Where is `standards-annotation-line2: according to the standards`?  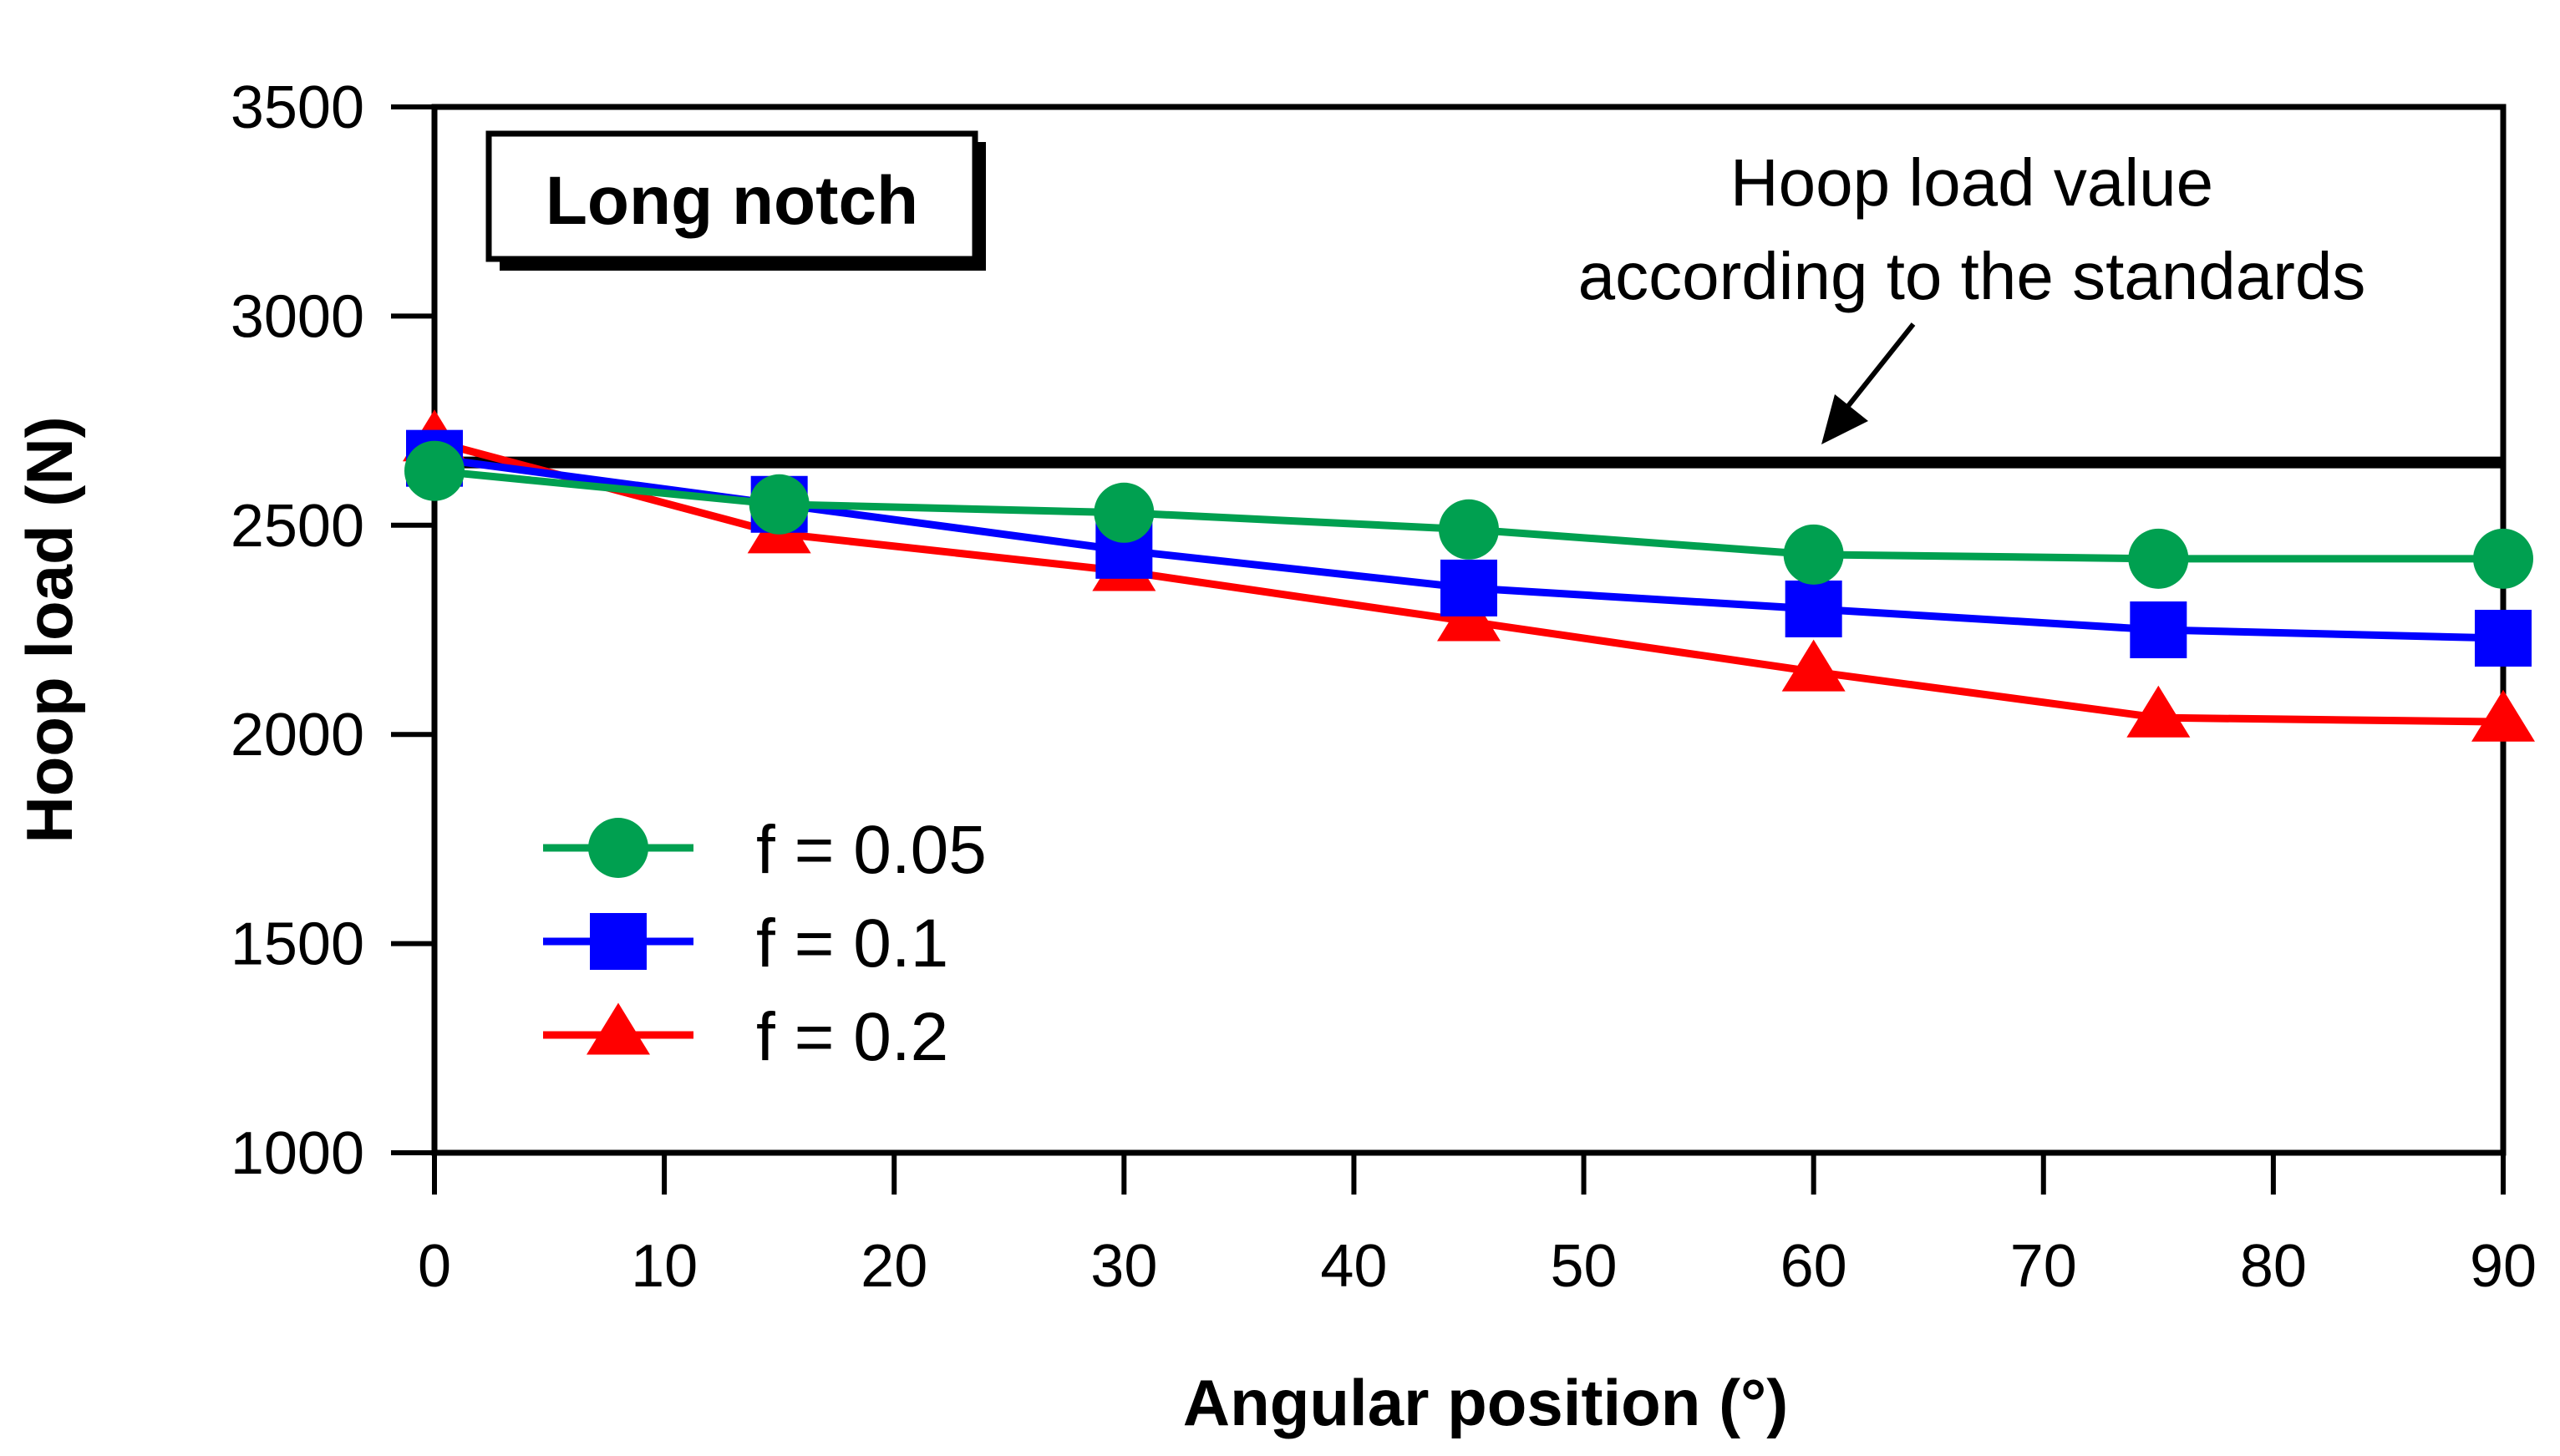
standards-annotation-line2: according to the standards is located at coordinates (1972, 276).